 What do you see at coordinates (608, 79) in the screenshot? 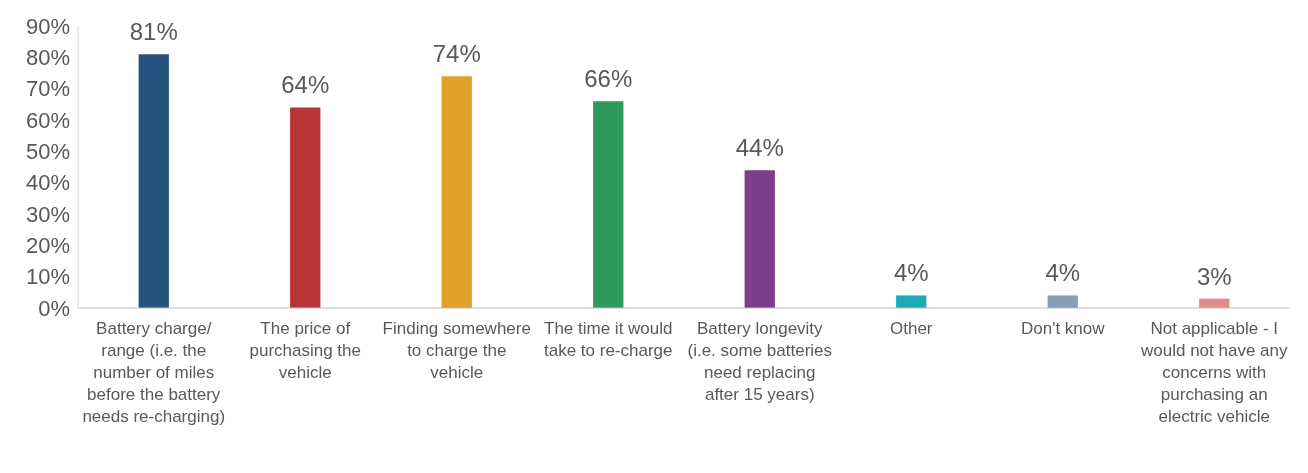
I see `data-label: 66%` at bounding box center [608, 79].